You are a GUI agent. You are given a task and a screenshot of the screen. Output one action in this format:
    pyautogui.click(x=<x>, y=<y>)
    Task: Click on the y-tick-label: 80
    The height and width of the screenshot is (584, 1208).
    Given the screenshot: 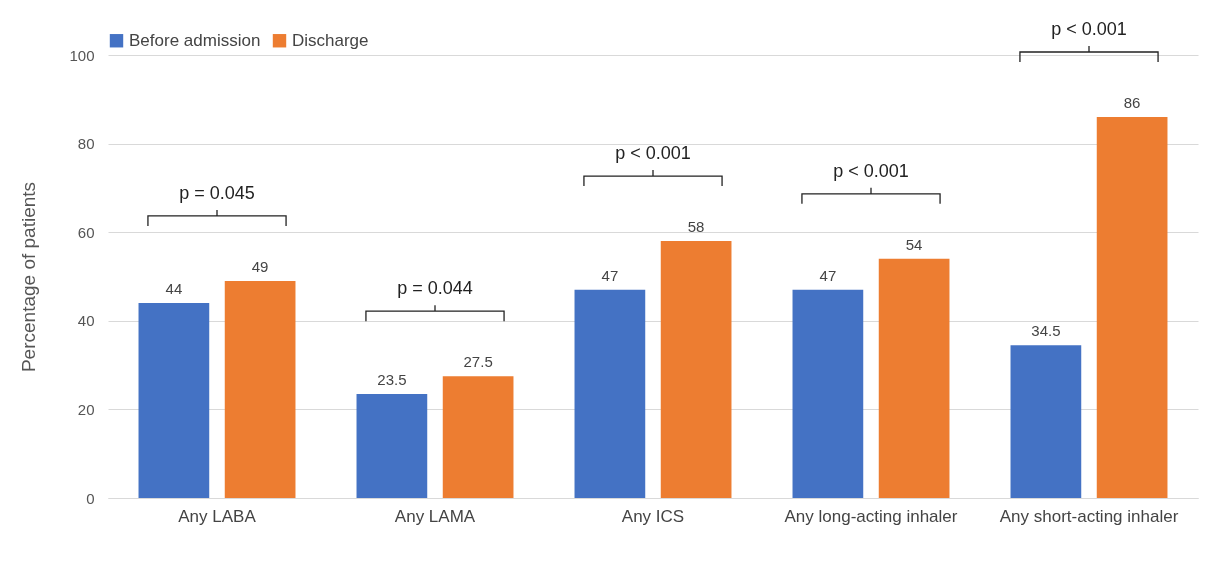 What is the action you would take?
    pyautogui.click(x=86, y=144)
    